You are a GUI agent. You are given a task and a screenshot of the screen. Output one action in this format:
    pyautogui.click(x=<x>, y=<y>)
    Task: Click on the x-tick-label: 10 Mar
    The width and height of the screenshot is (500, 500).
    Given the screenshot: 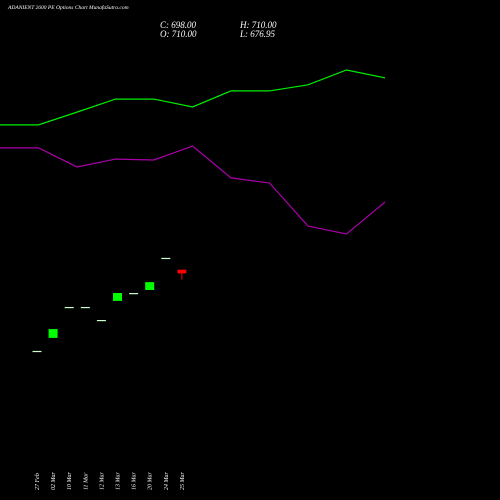 What is the action you would take?
    pyautogui.click(x=70, y=481)
    